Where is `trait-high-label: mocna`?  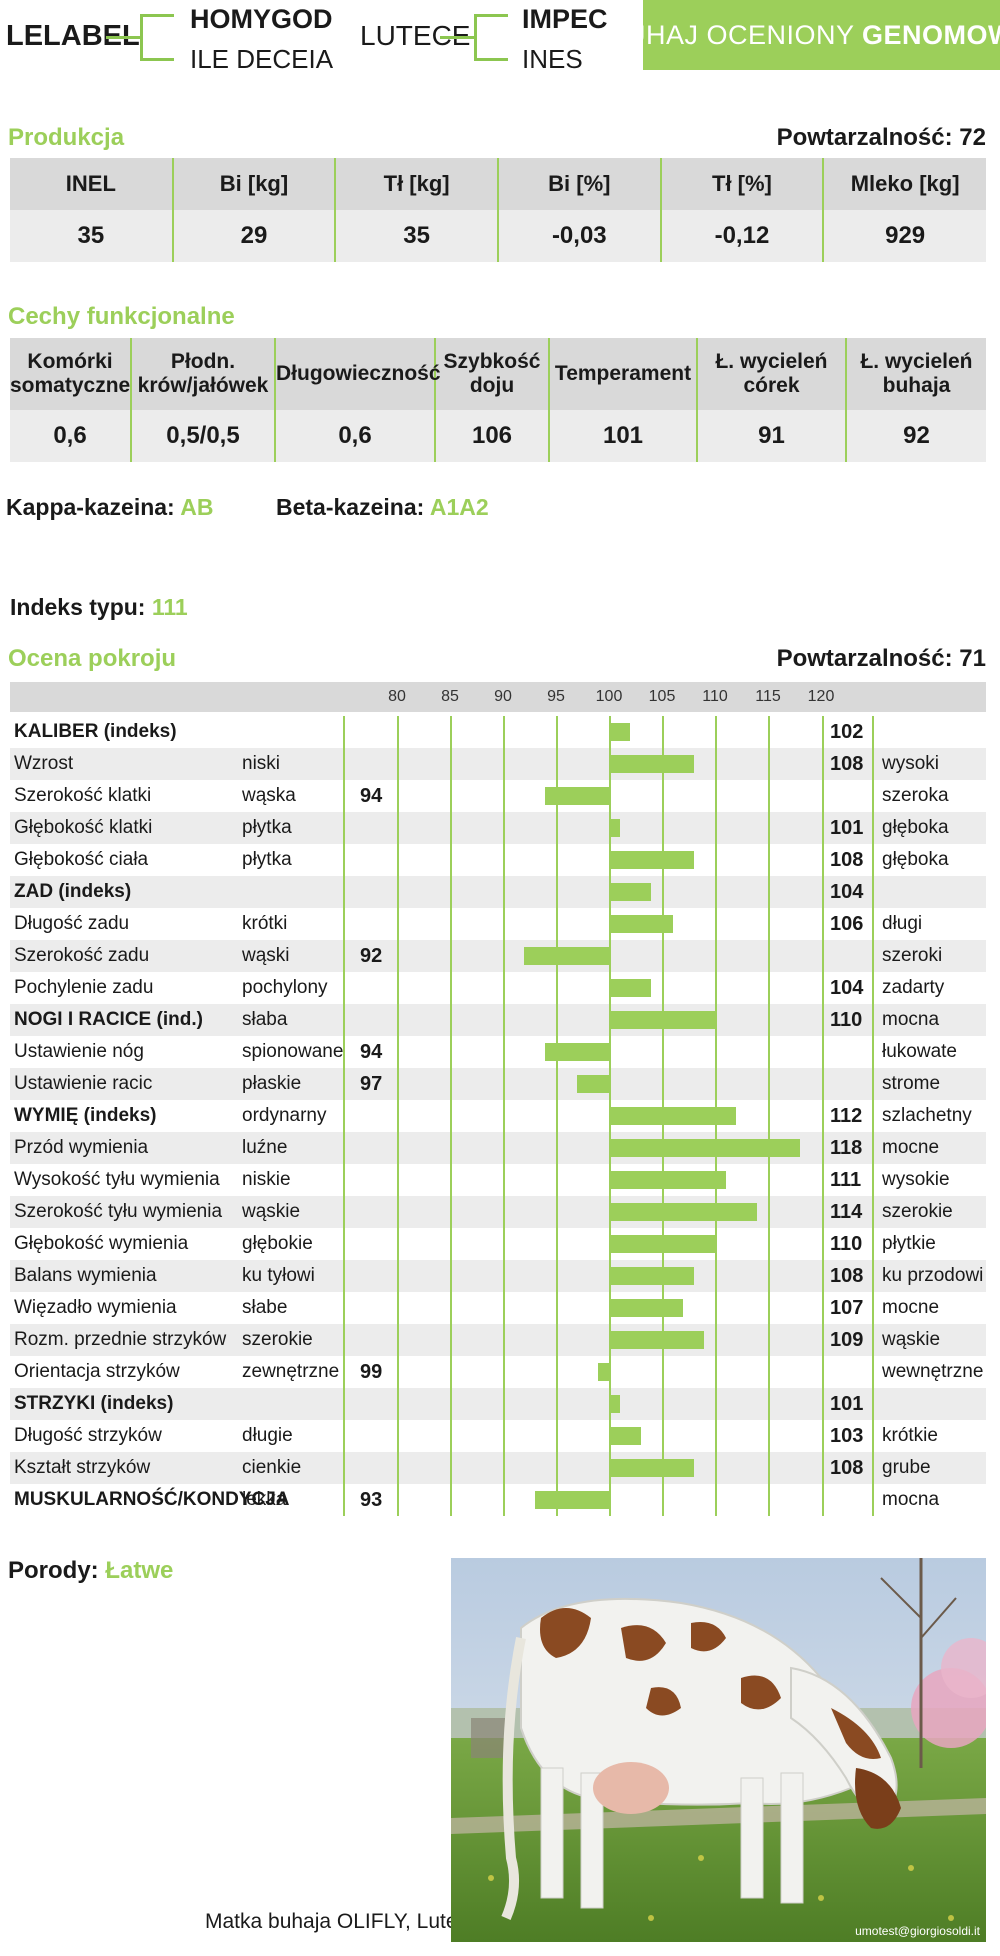 trait-high-label: mocna is located at coordinates (911, 1019).